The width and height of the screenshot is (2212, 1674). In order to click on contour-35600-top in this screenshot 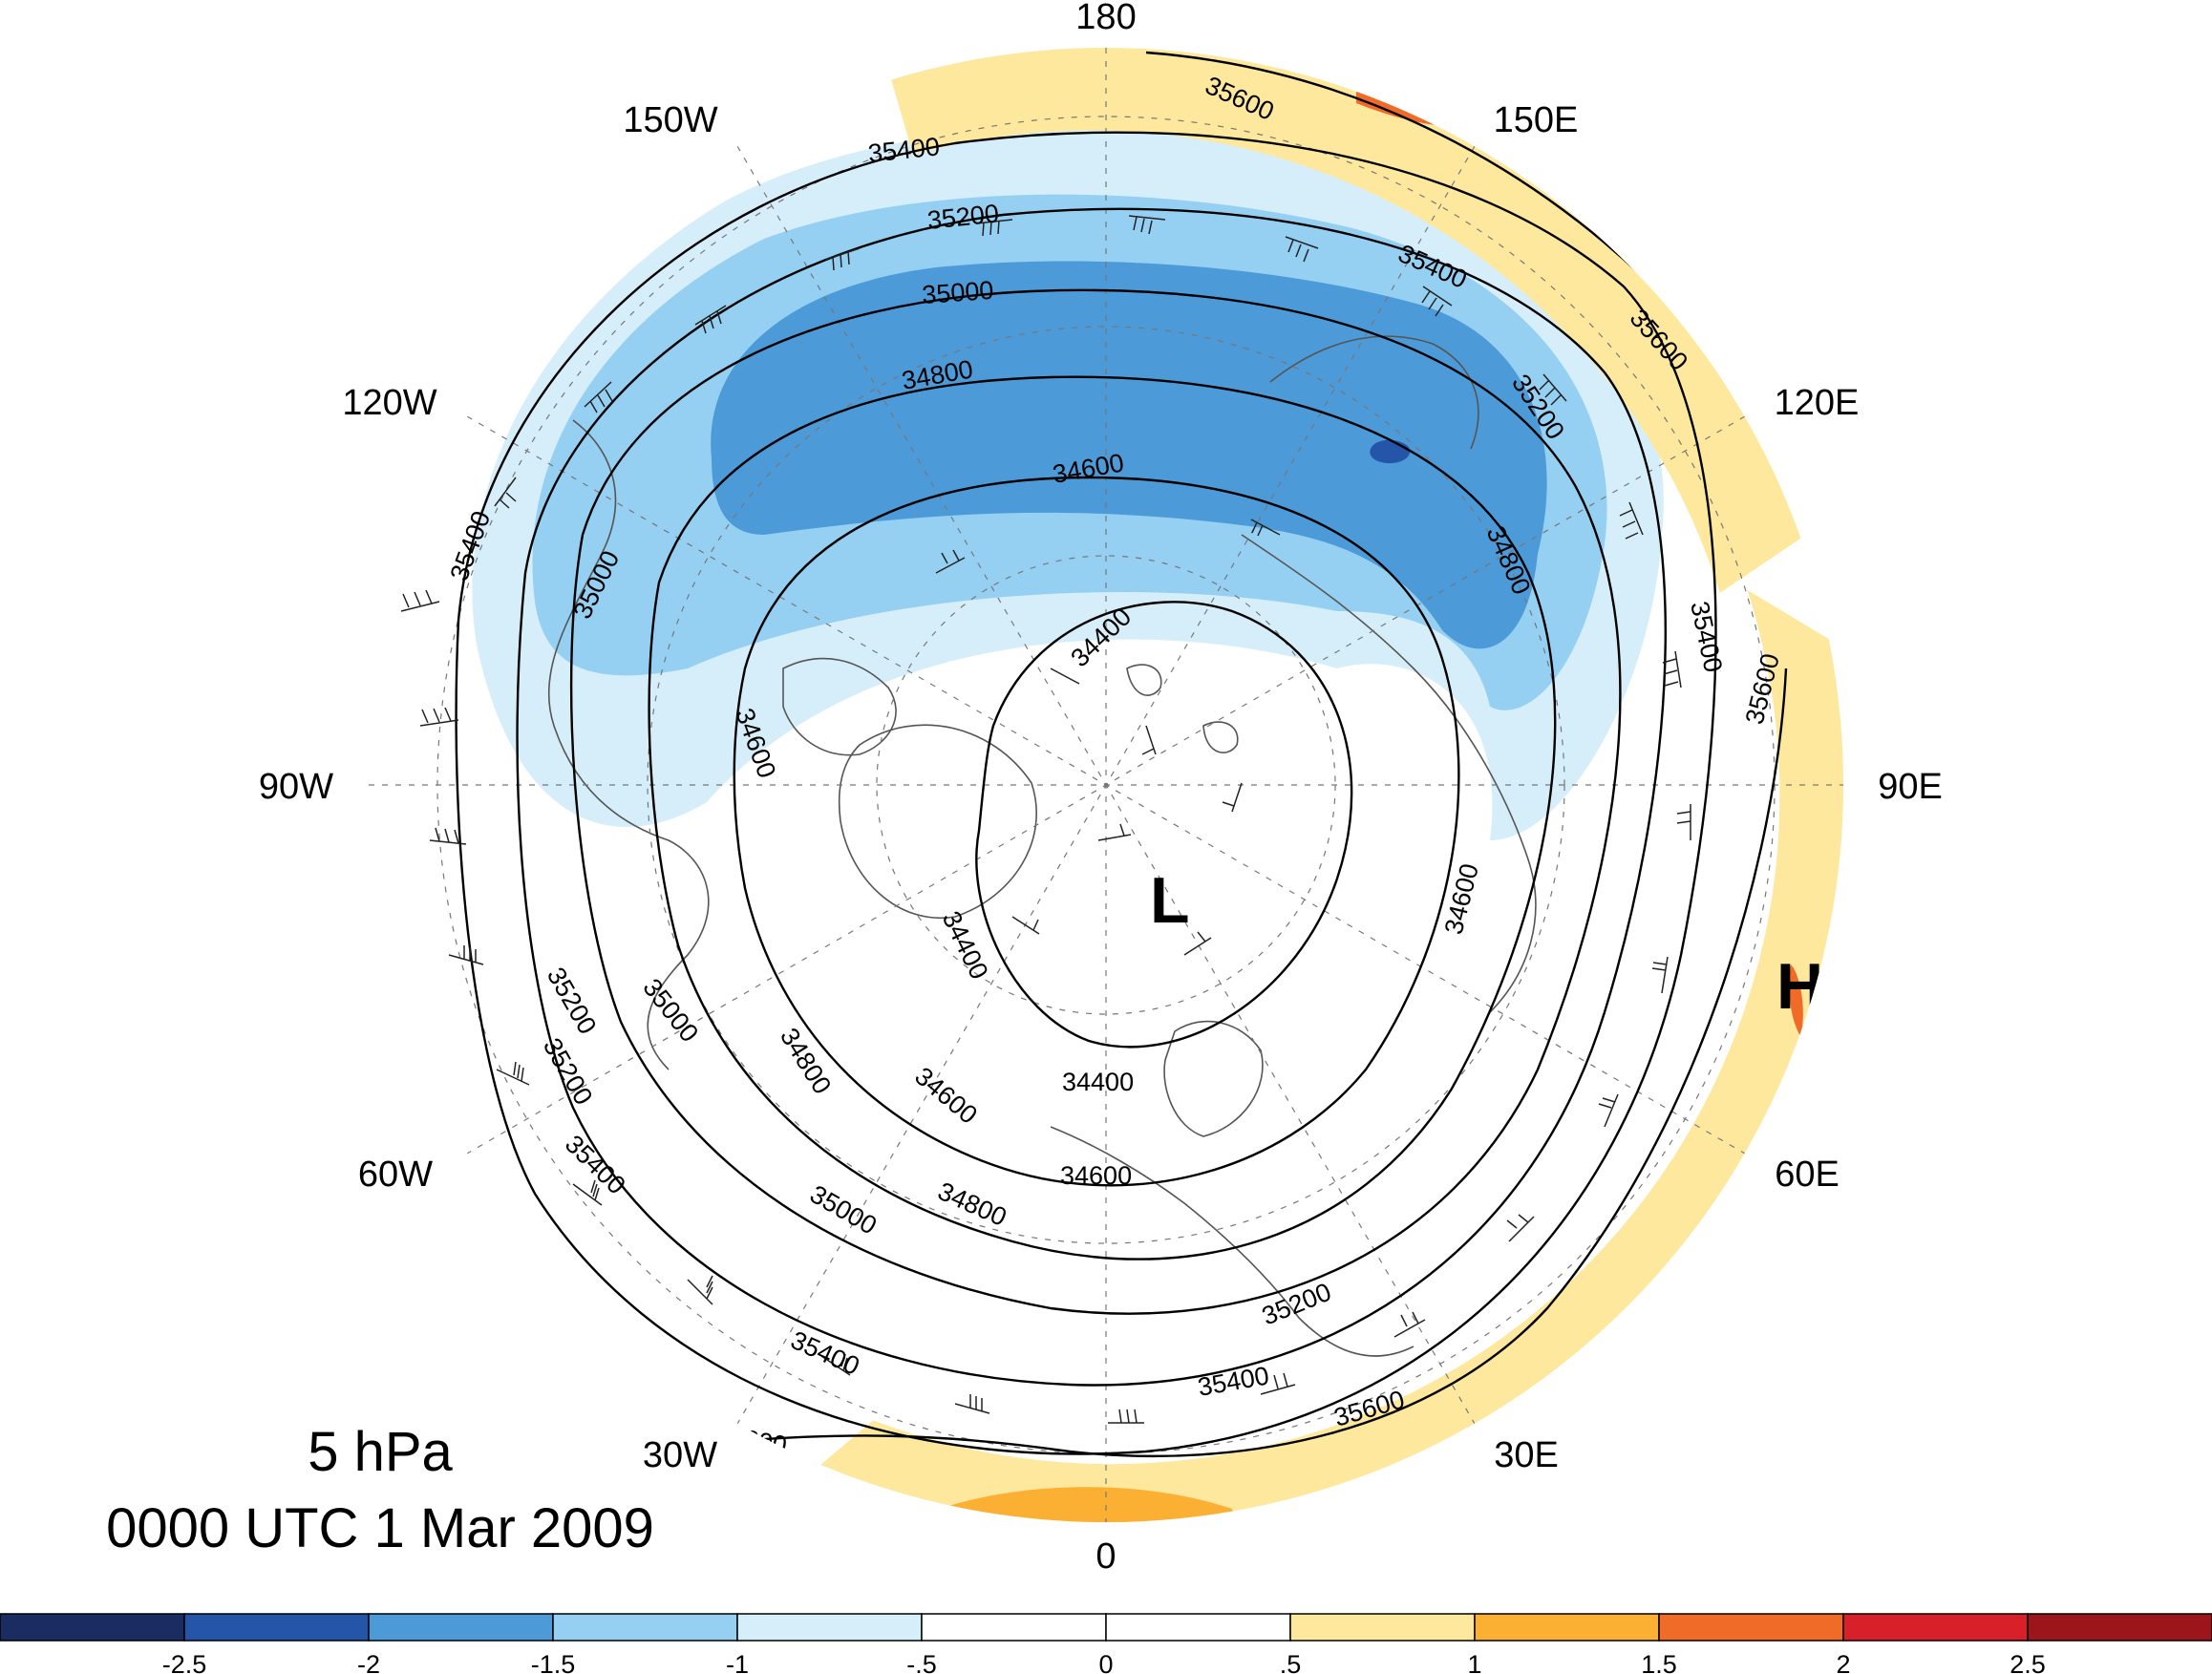, I will do `click(1413, 183)`.